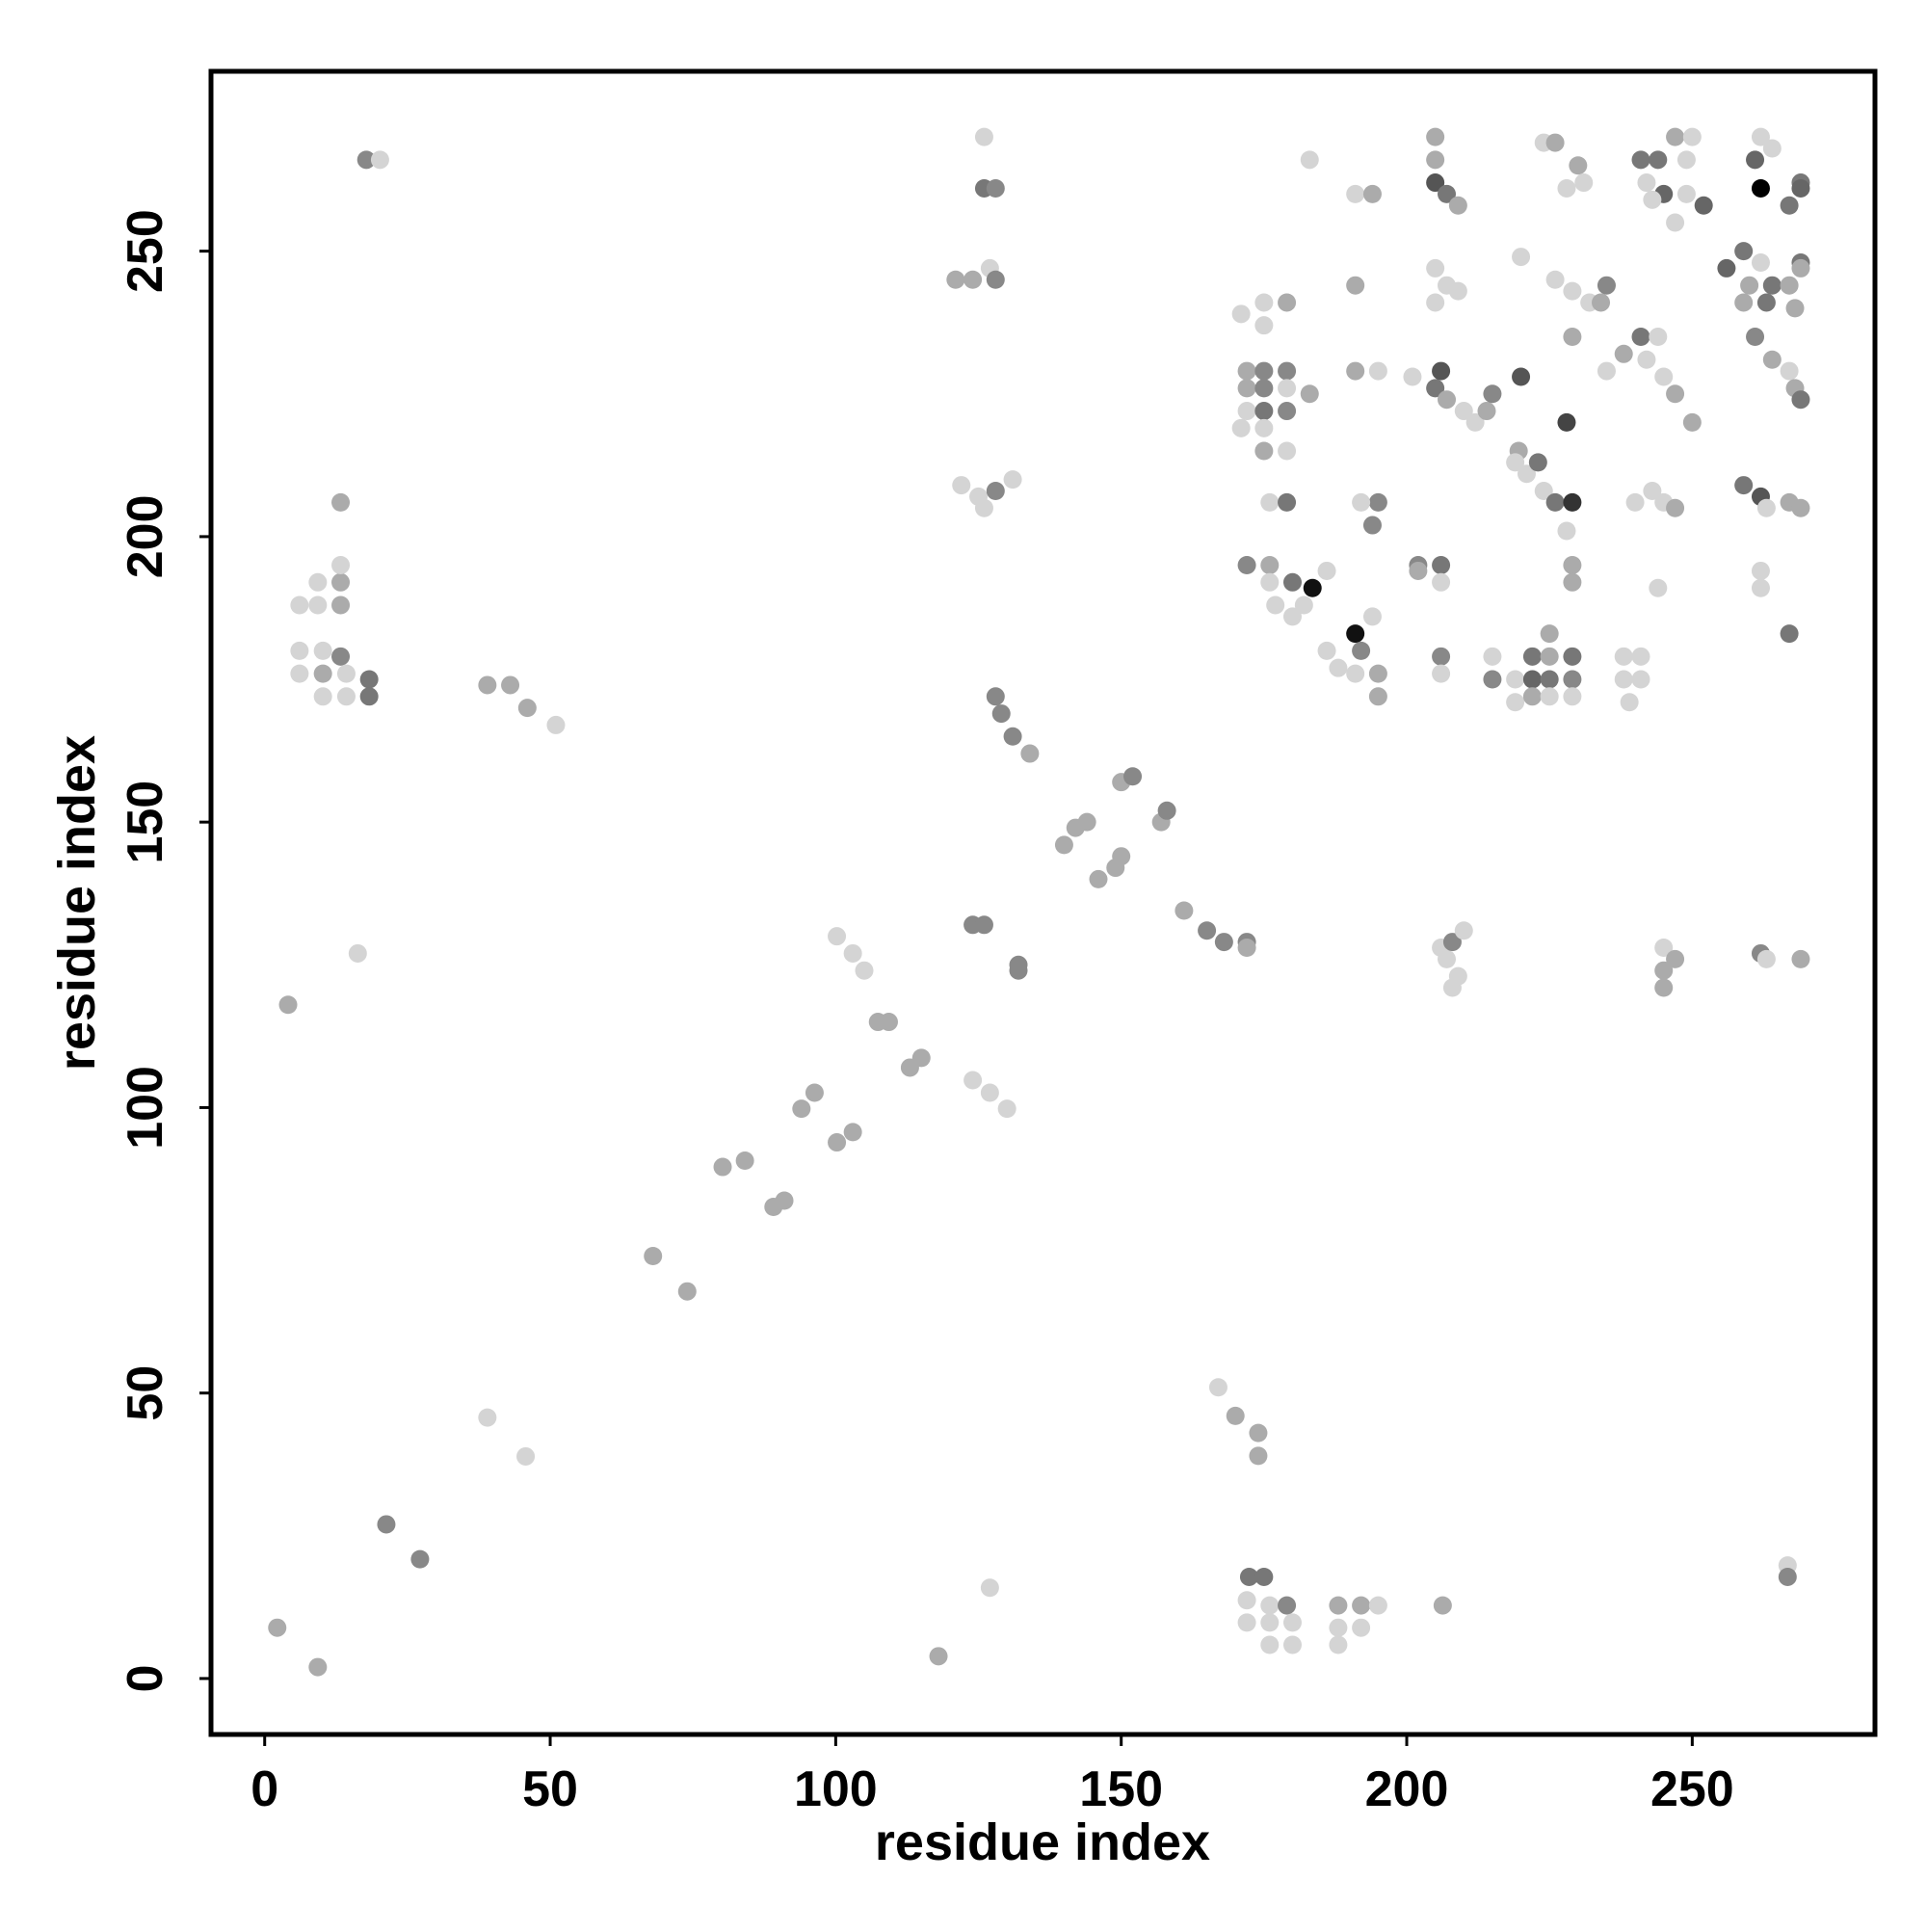 The image size is (1927, 1932). What do you see at coordinates (265, 1789) in the screenshot?
I see `x-tick-label: 0` at bounding box center [265, 1789].